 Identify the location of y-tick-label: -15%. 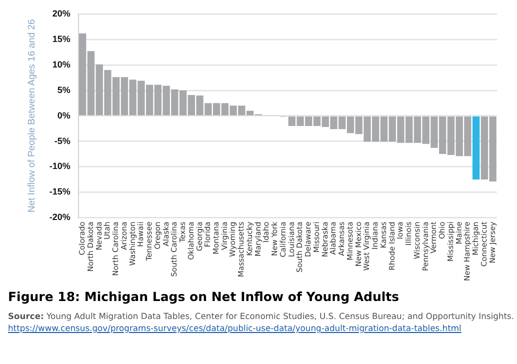
(59, 191).